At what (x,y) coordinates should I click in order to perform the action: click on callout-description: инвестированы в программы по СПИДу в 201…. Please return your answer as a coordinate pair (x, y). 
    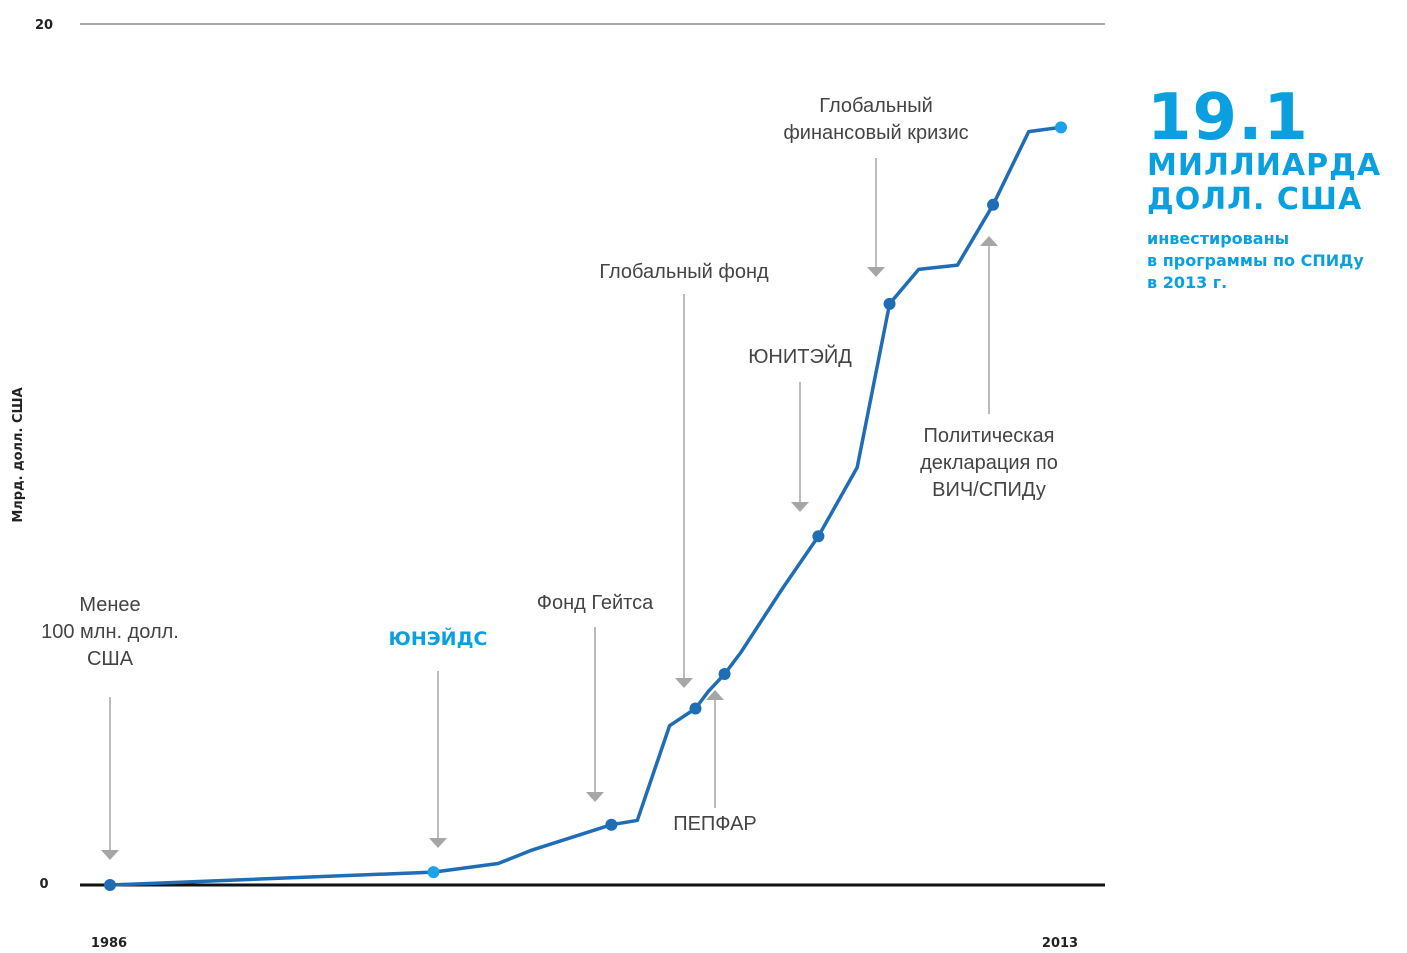
    Looking at the image, I should click on (1272, 261).